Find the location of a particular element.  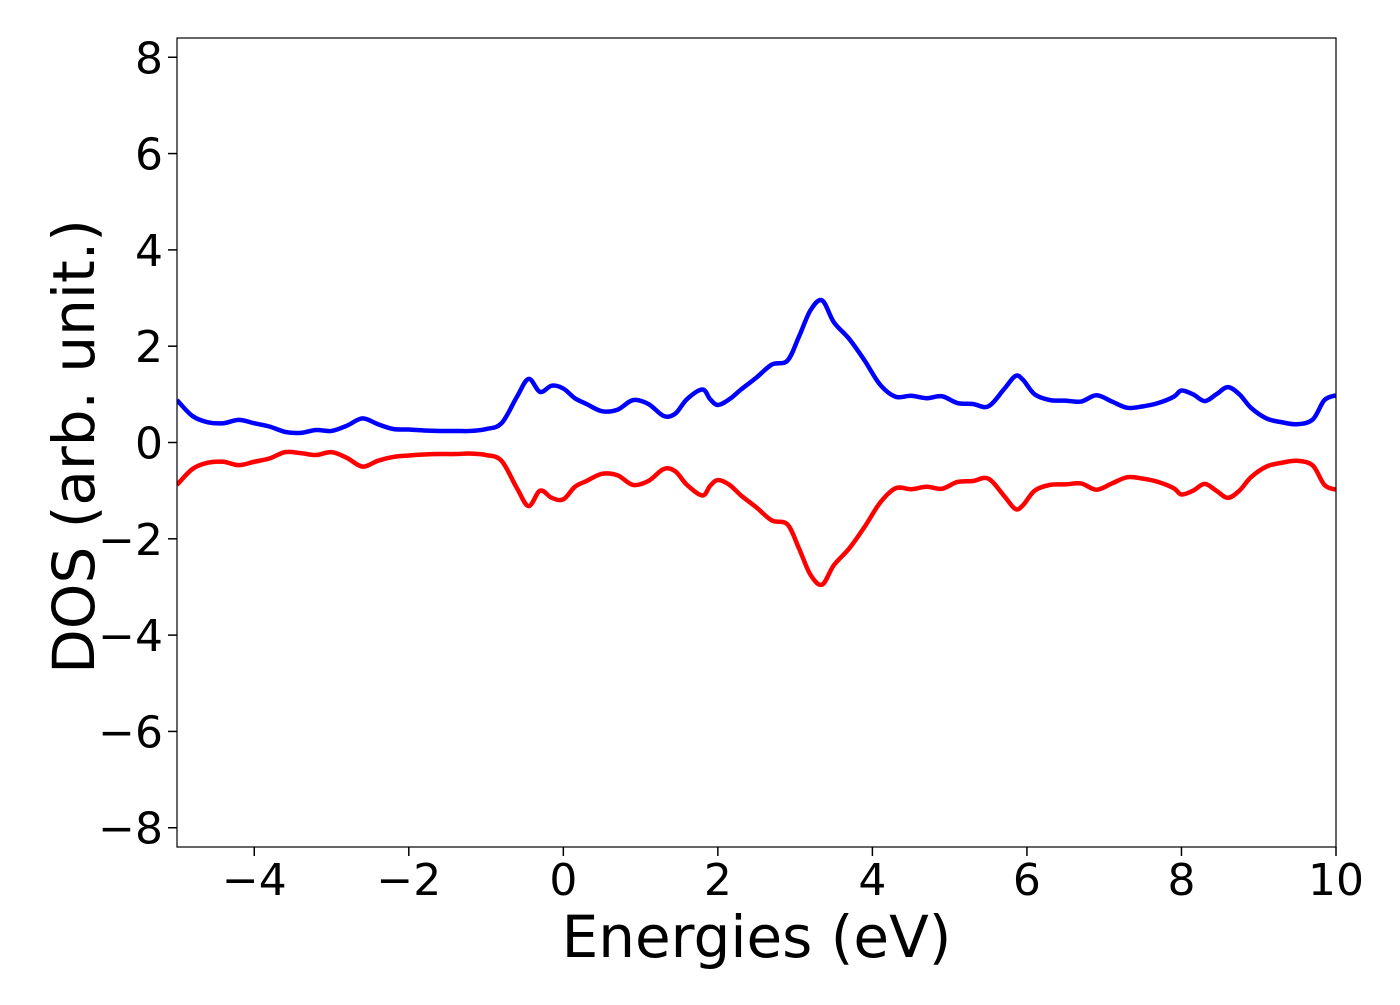

y-tick-label: −4 is located at coordinates (130, 636).